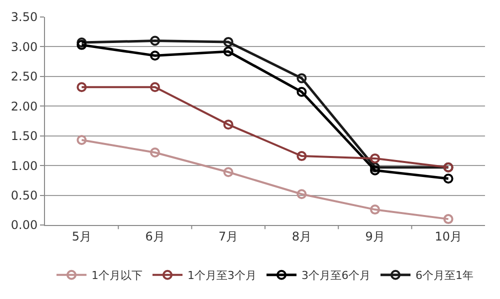 The width and height of the screenshot is (500, 299). I want to click on y-tick-label: 0.00, so click(24, 225).